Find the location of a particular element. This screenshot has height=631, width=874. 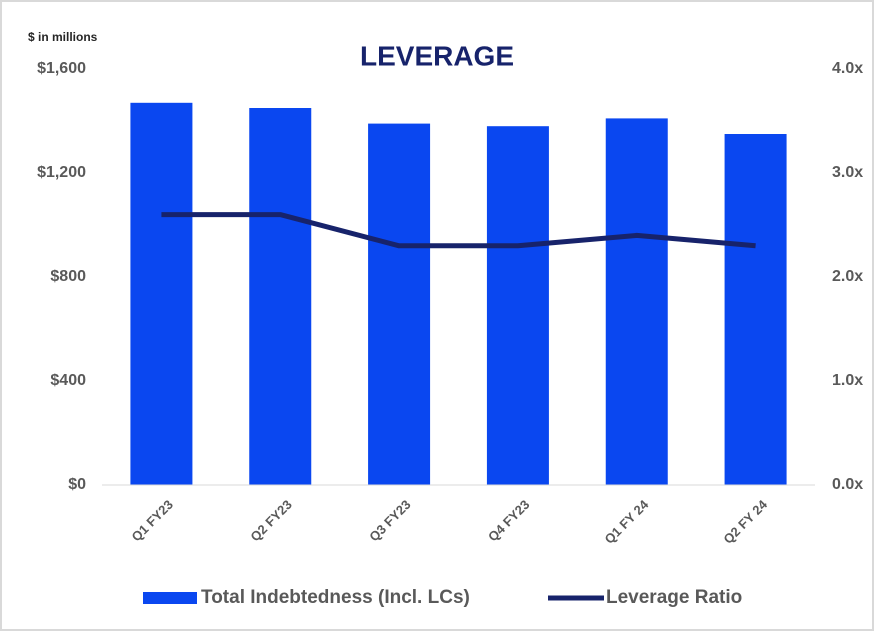

y-tick-label: $1,200 is located at coordinates (61, 172).